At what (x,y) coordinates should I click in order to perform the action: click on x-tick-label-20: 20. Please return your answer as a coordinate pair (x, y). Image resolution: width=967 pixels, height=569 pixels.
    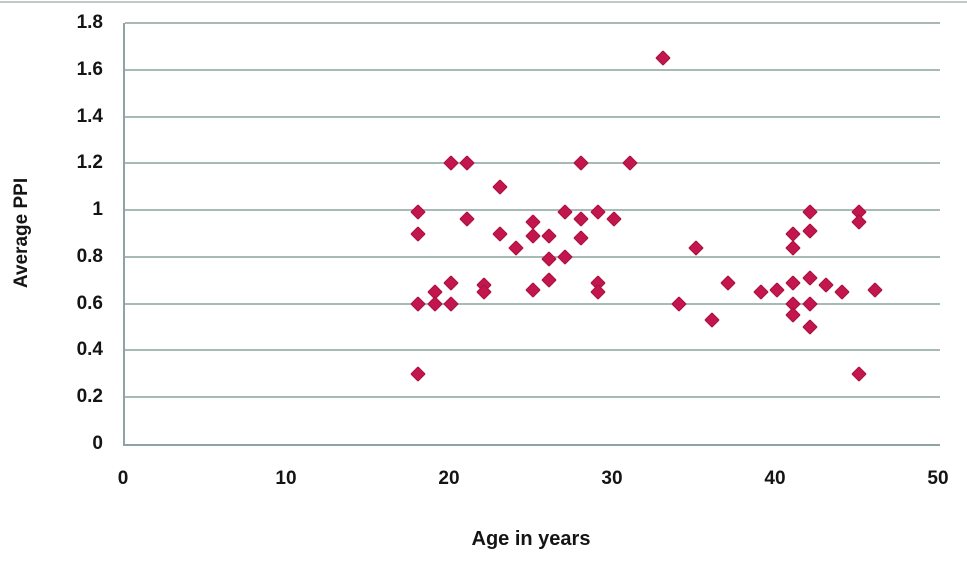
    Looking at the image, I should click on (449, 478).